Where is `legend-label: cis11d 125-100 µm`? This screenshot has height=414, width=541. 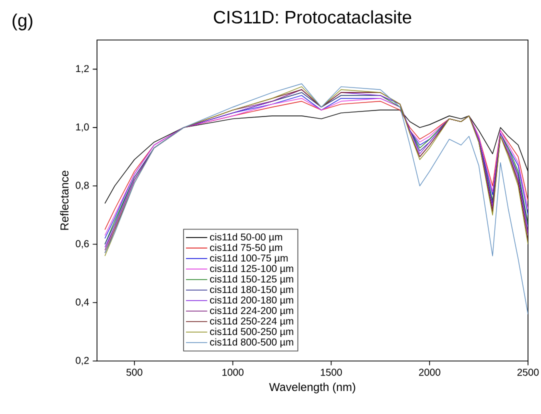 legend-label: cis11d 125-100 µm is located at coordinates (252, 269).